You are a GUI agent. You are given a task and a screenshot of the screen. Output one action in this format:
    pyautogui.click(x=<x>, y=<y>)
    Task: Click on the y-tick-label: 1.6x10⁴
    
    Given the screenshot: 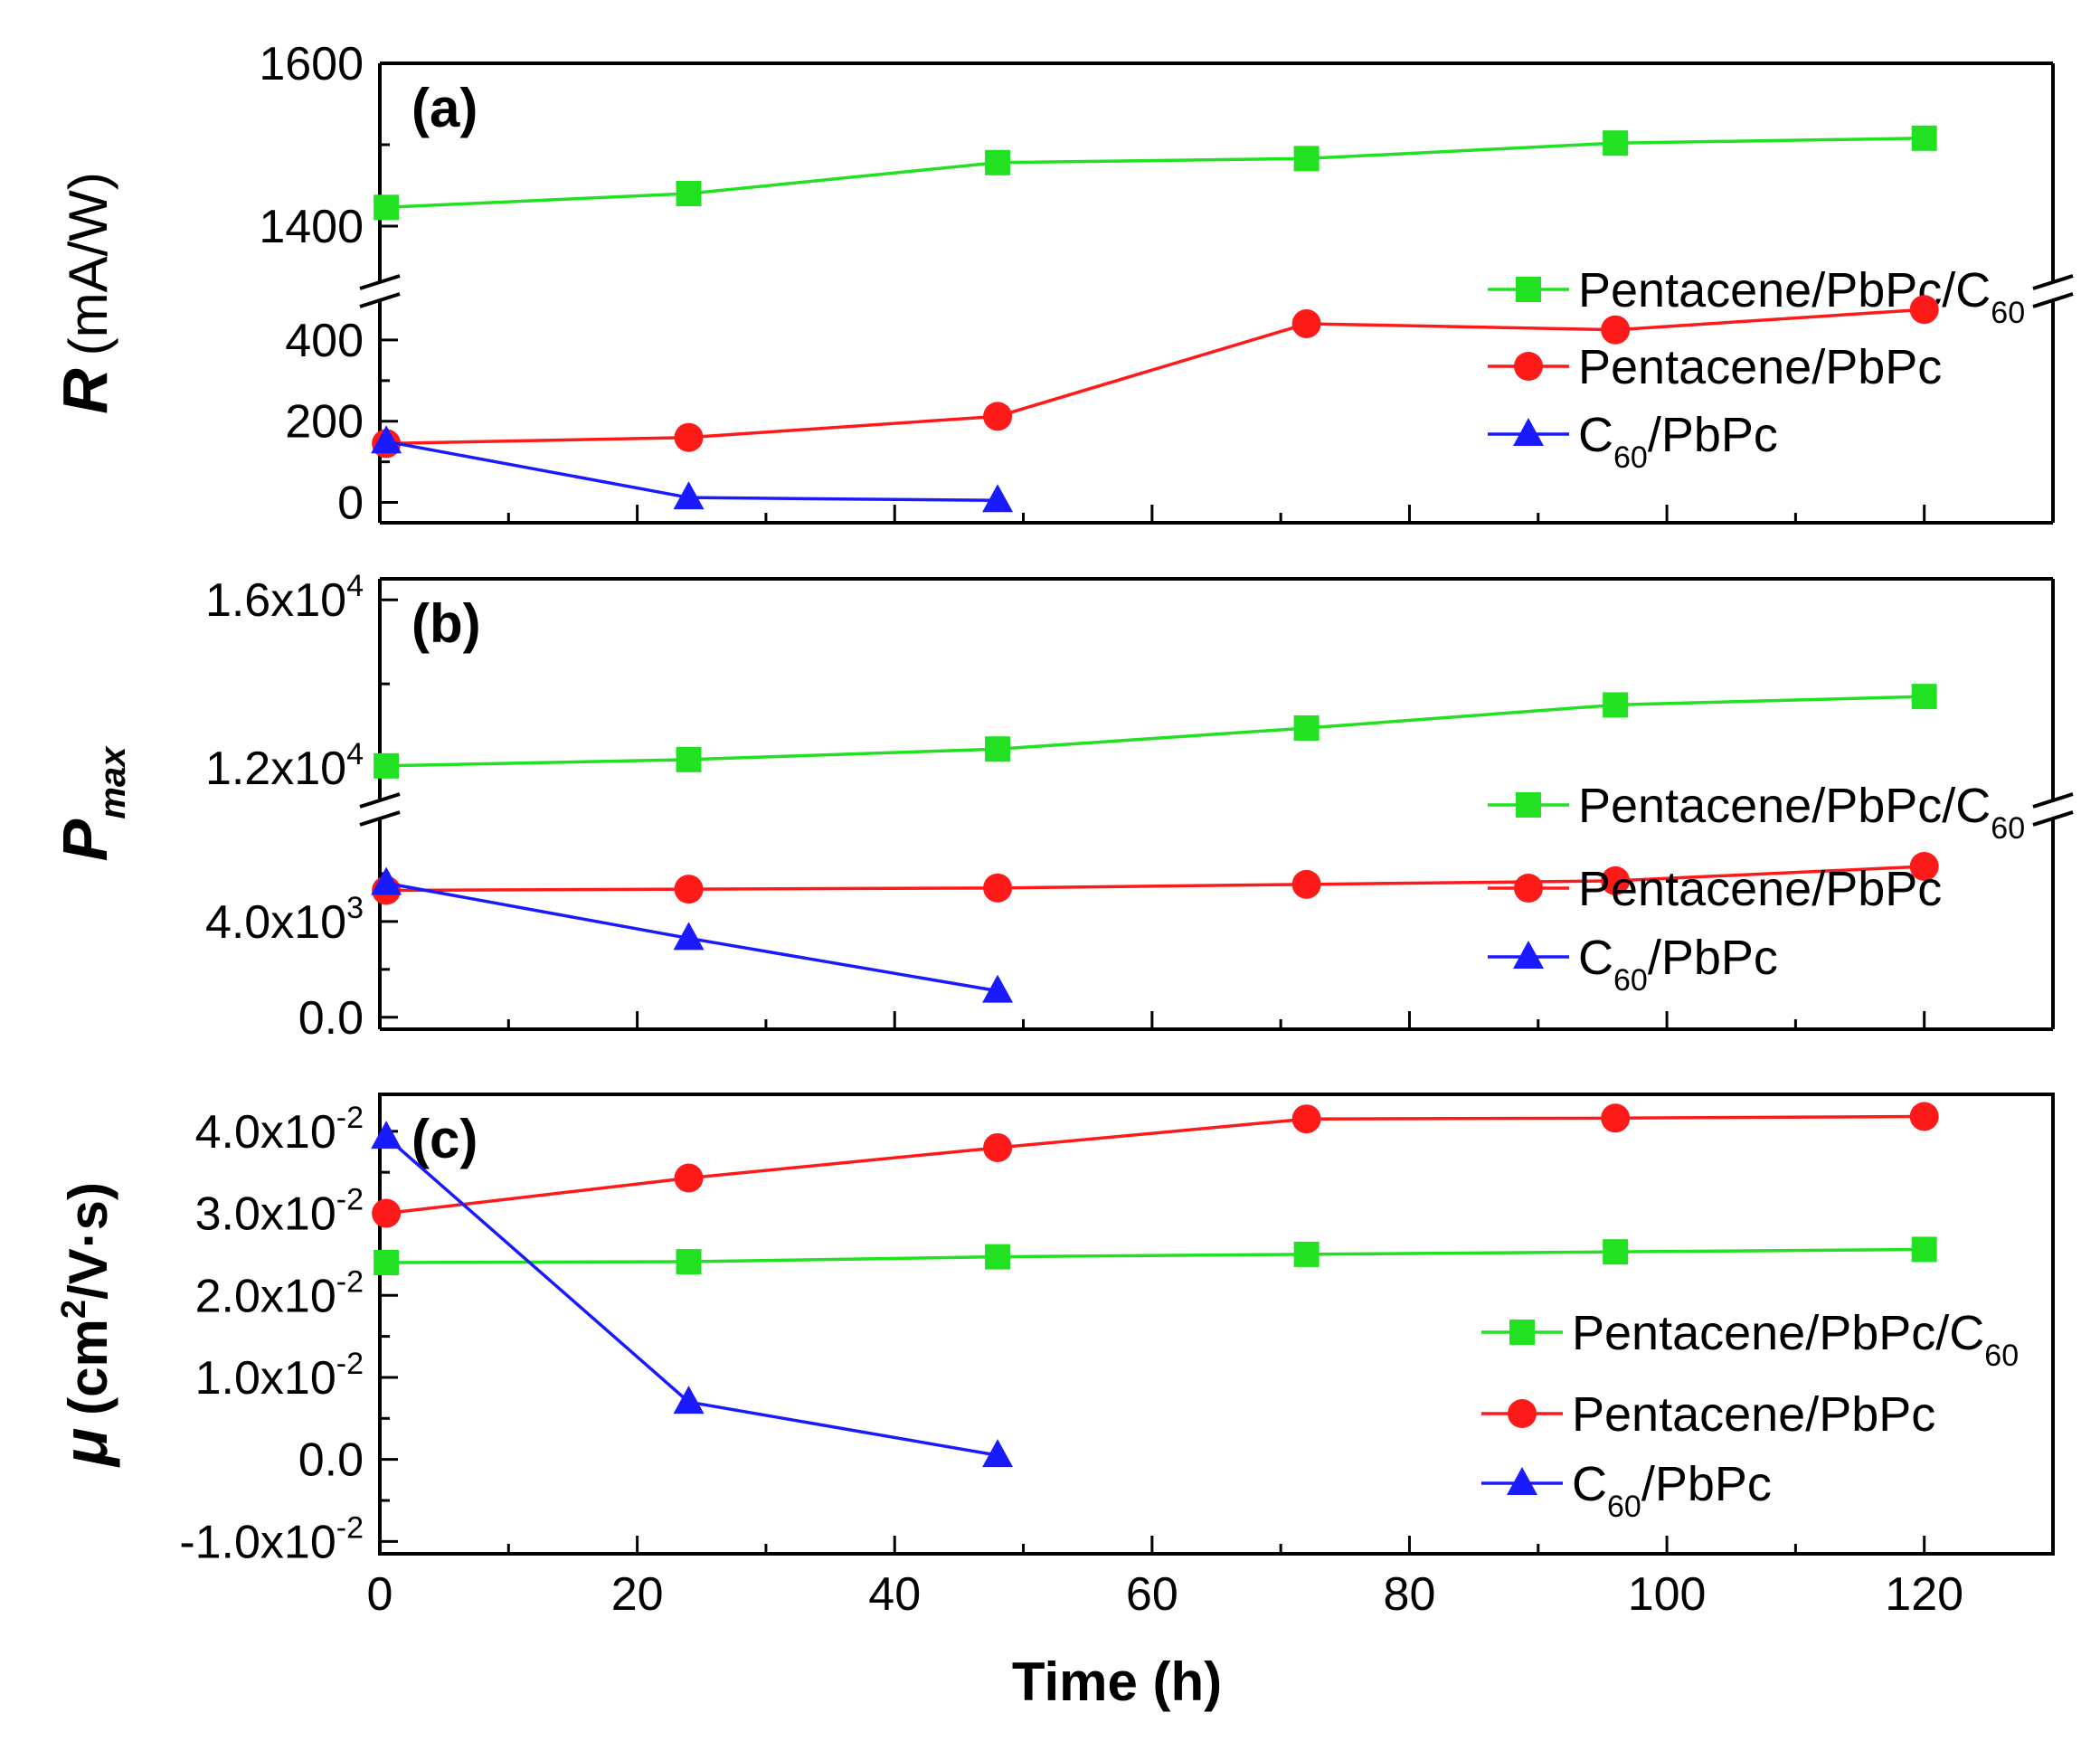 What is the action you would take?
    pyautogui.click(x=284, y=598)
    